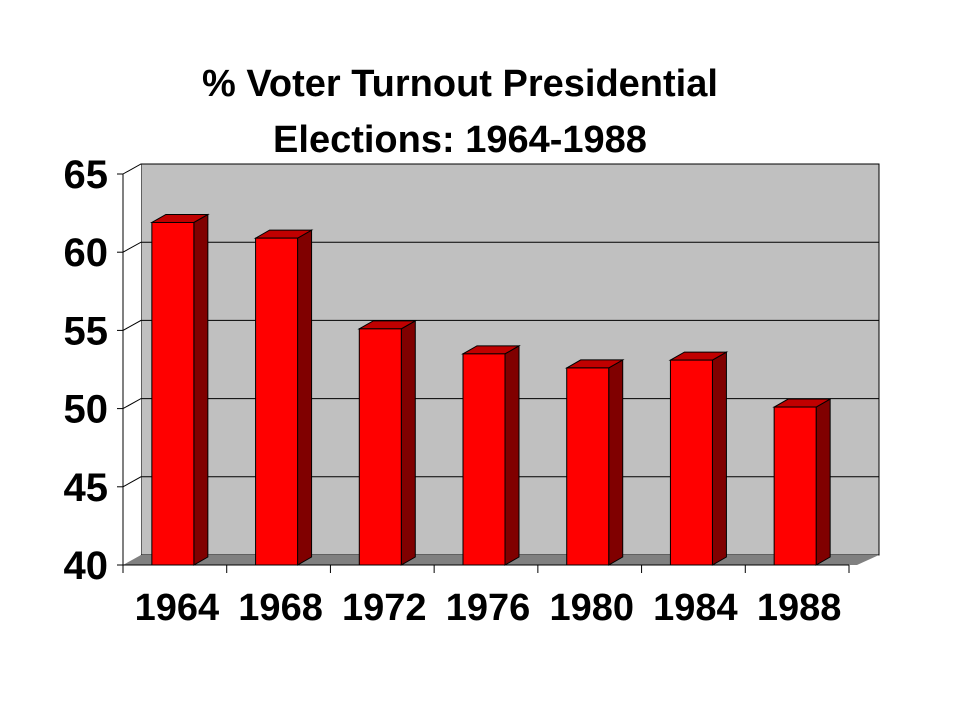 The height and width of the screenshot is (720, 960). I want to click on bar-1964, so click(179, 389).